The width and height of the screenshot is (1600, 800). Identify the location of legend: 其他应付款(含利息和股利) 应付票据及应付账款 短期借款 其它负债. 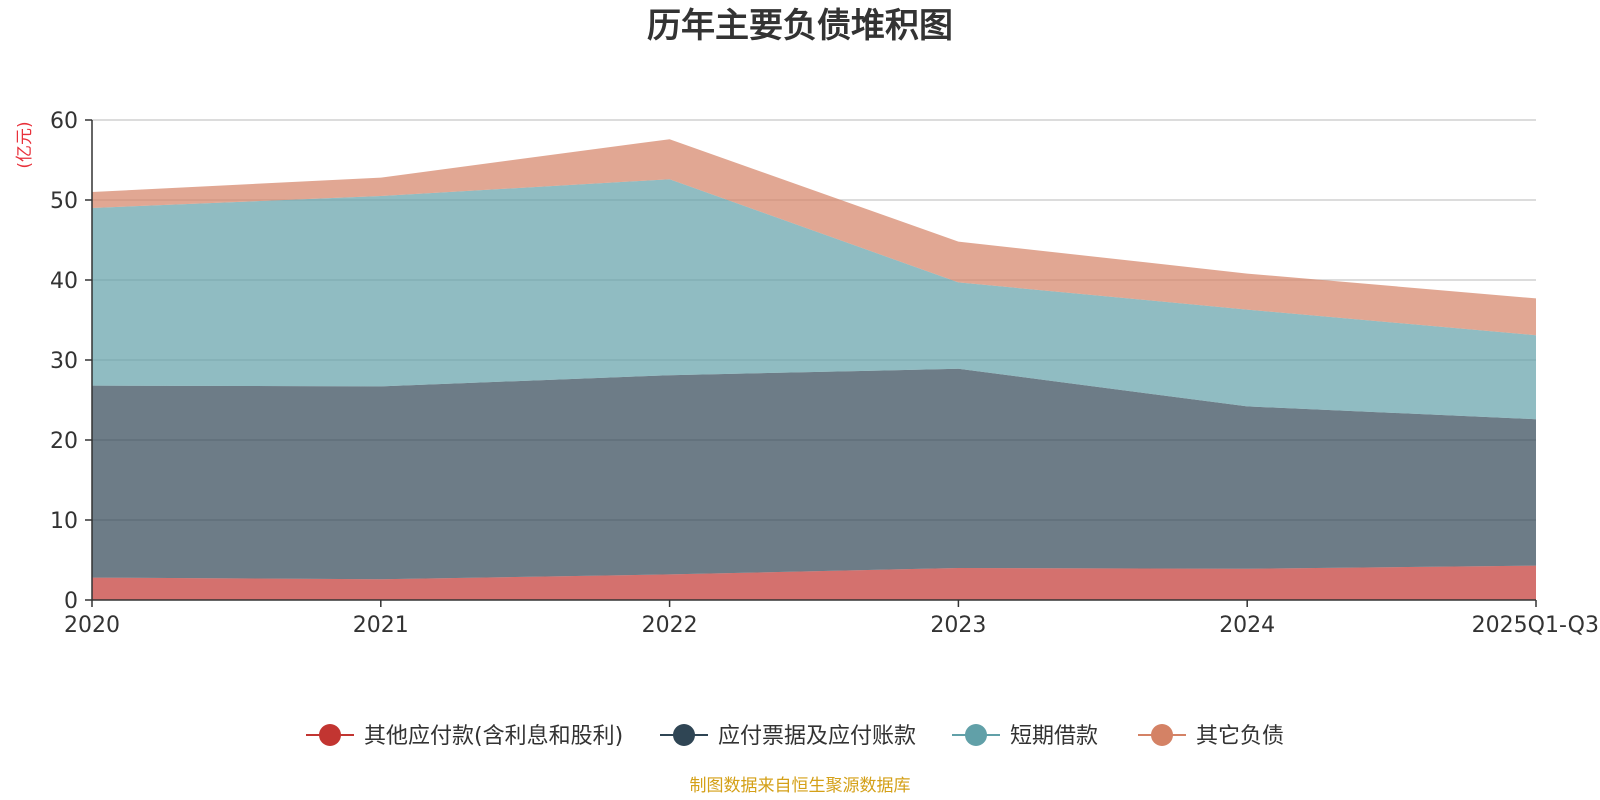
(795, 736).